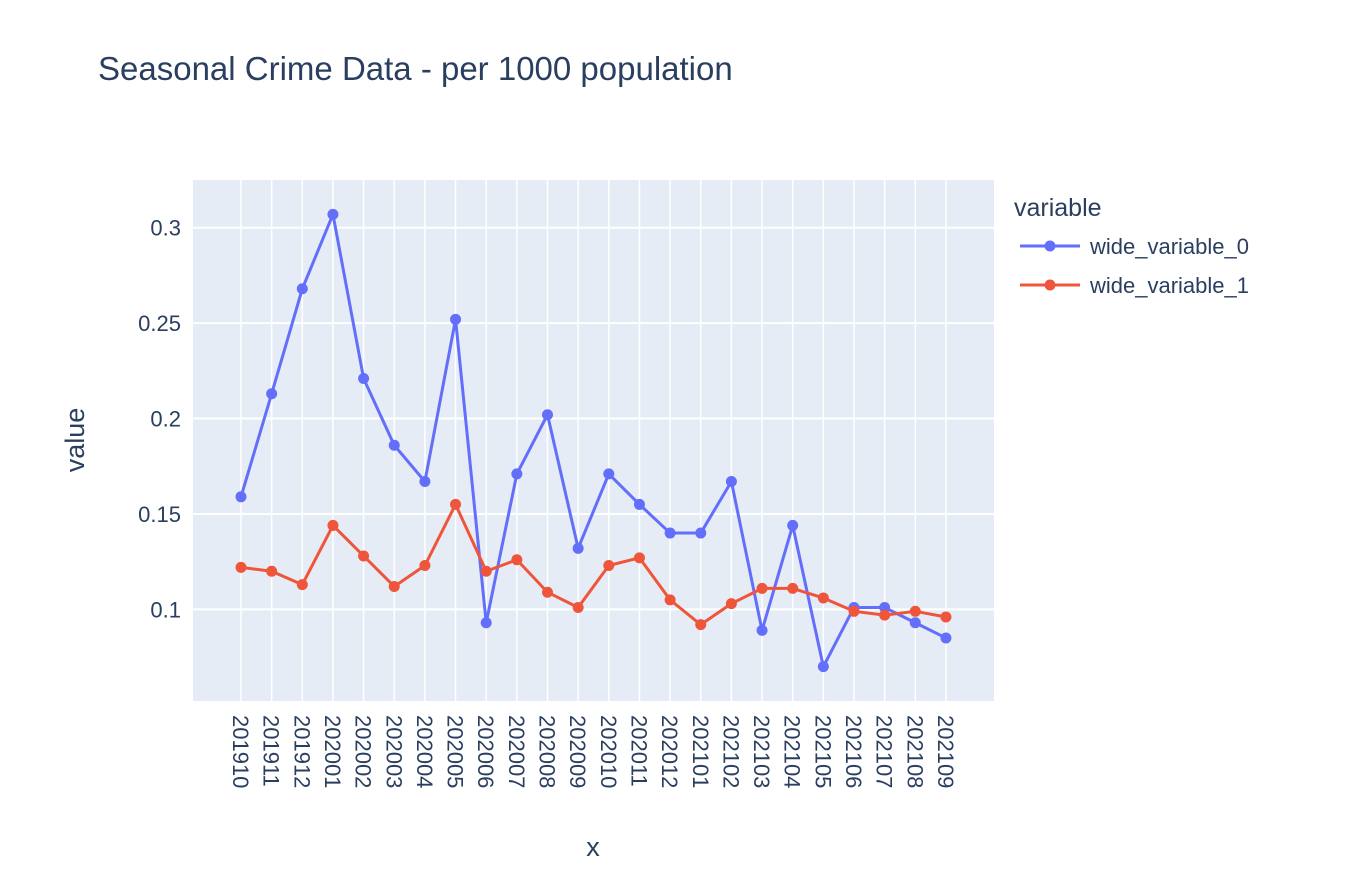 The height and width of the screenshot is (874, 1346). Describe the element at coordinates (608, 751) in the screenshot. I see `x-tick-label: 202010` at that location.